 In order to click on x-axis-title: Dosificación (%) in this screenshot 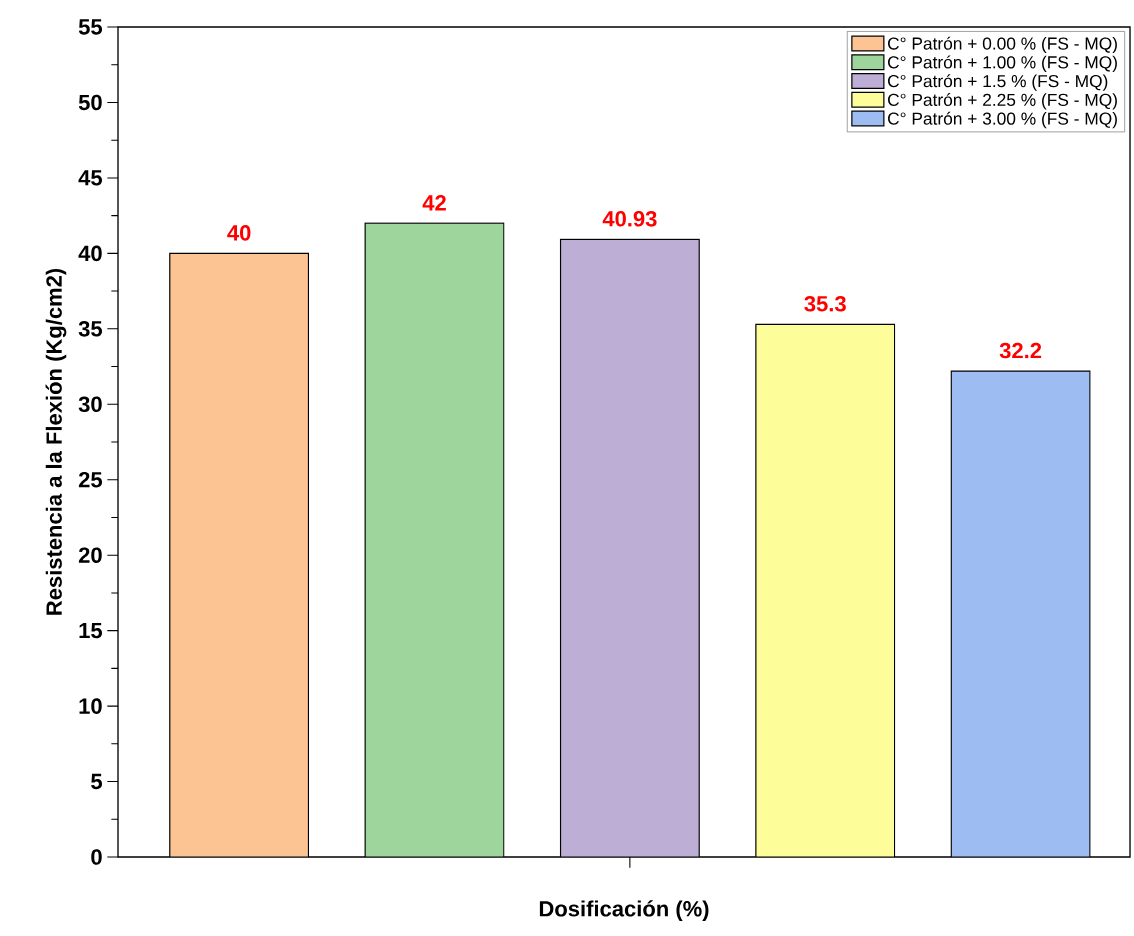, I will do `click(624, 910)`.